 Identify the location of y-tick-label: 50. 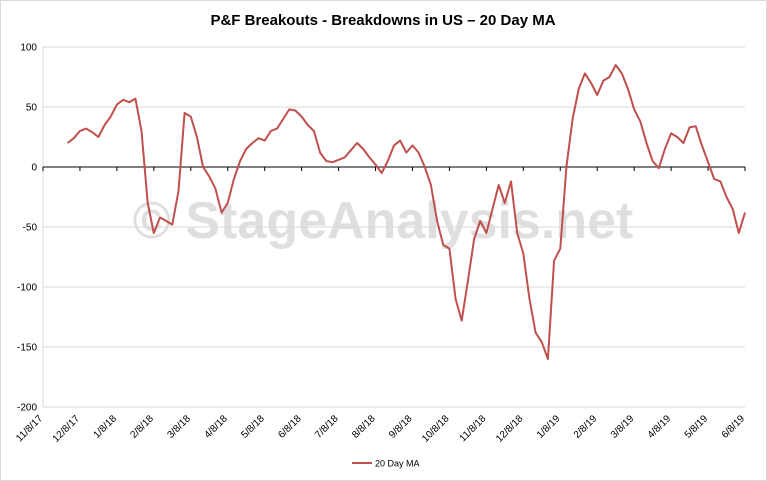
(32, 108).